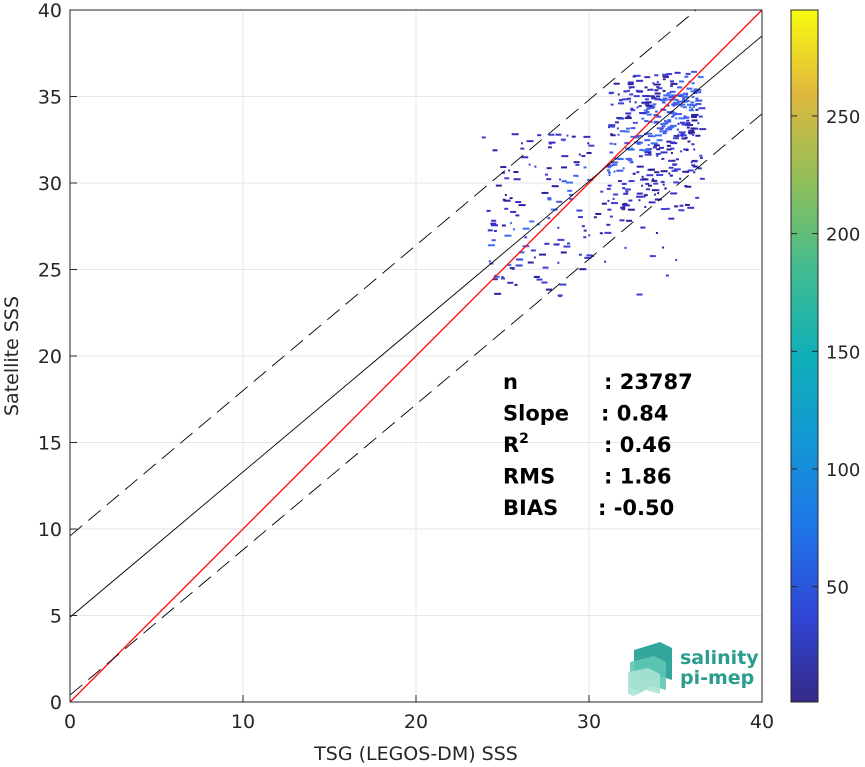 The image size is (865, 767). I want to click on stat-label: RMS, so click(529, 477).